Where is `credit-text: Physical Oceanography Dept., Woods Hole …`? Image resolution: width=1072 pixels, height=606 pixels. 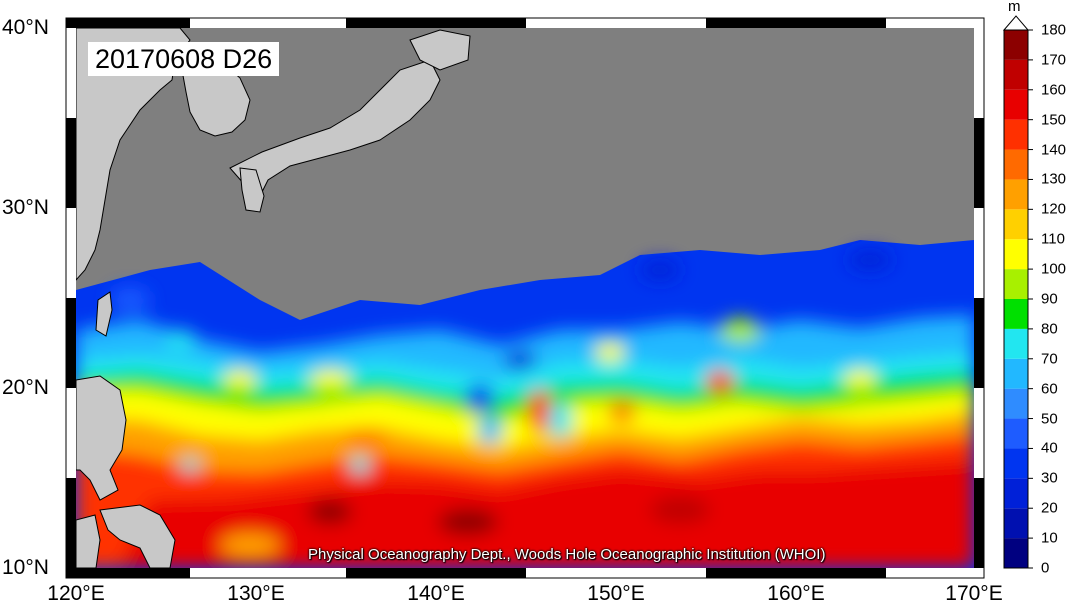 credit-text: Physical Oceanography Dept., Woods Hole … is located at coordinates (567, 554).